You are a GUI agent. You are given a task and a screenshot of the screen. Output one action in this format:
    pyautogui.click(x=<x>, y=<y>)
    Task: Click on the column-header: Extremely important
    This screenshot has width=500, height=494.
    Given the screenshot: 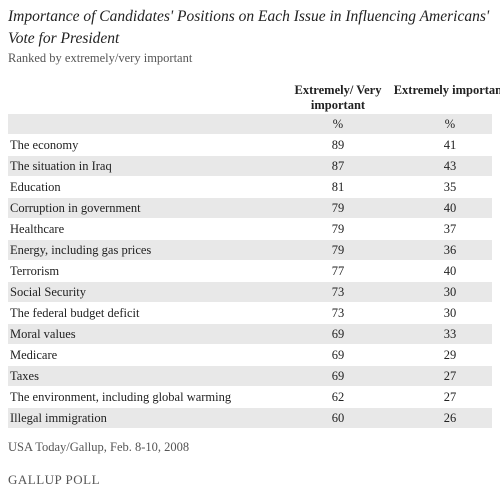 What is the action you would take?
    pyautogui.click(x=446, y=90)
    